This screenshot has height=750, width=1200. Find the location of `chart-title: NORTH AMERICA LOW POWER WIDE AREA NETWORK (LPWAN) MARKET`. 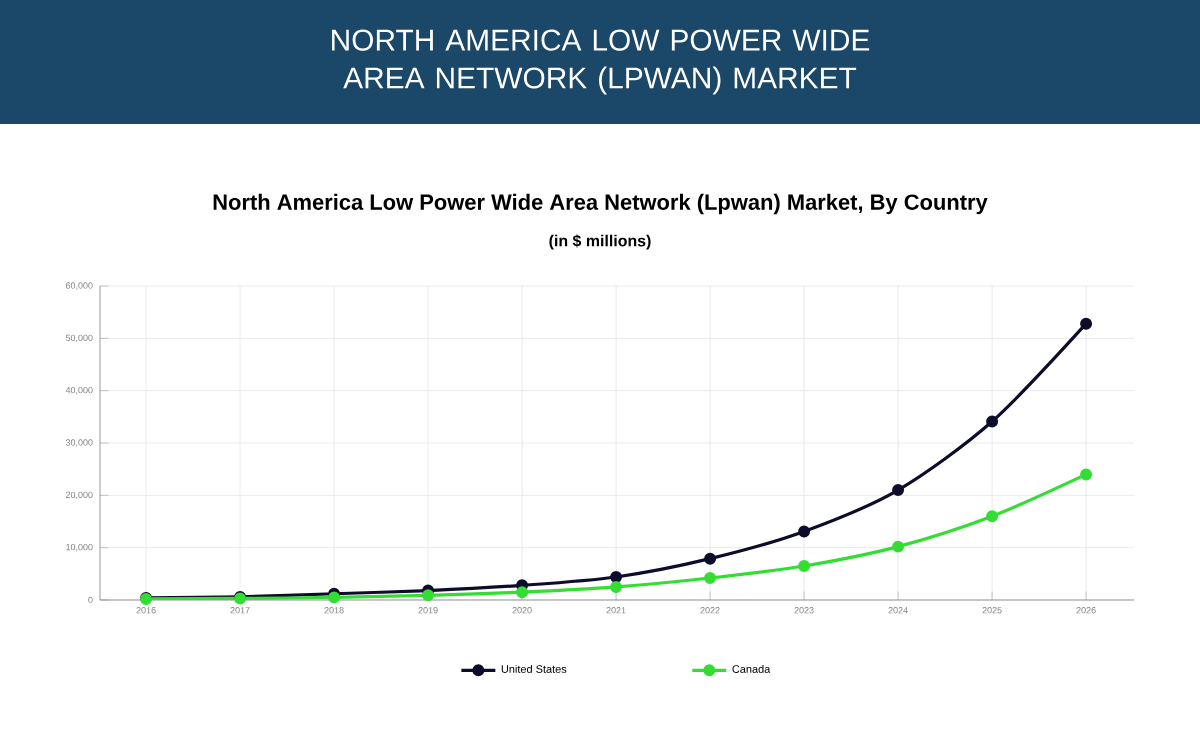

chart-title: NORTH AMERICA LOW POWER WIDE AREA NETWORK (LPWAN) MARKET is located at coordinates (601, 62).